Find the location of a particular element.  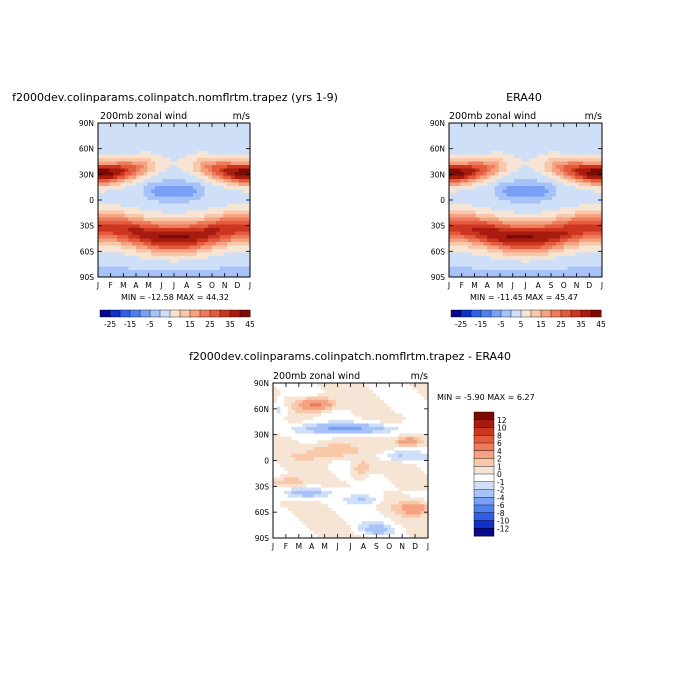

colorbar-swatch is located at coordinates (586, 313).